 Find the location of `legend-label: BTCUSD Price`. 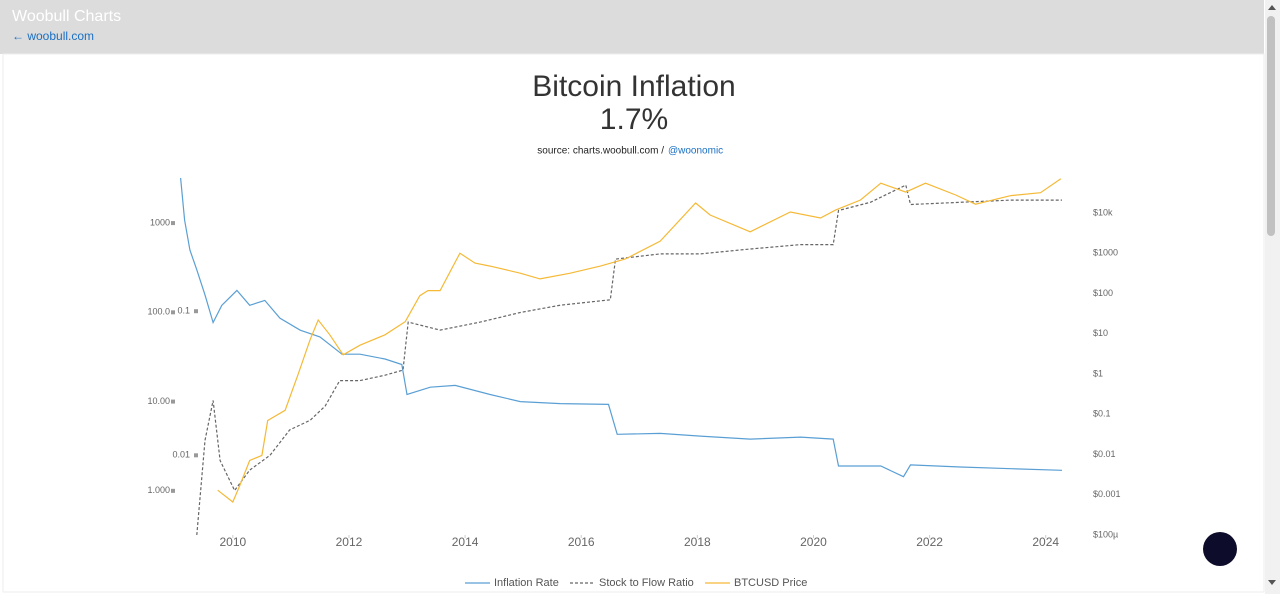

legend-label: BTCUSD Price is located at coordinates (770, 583).